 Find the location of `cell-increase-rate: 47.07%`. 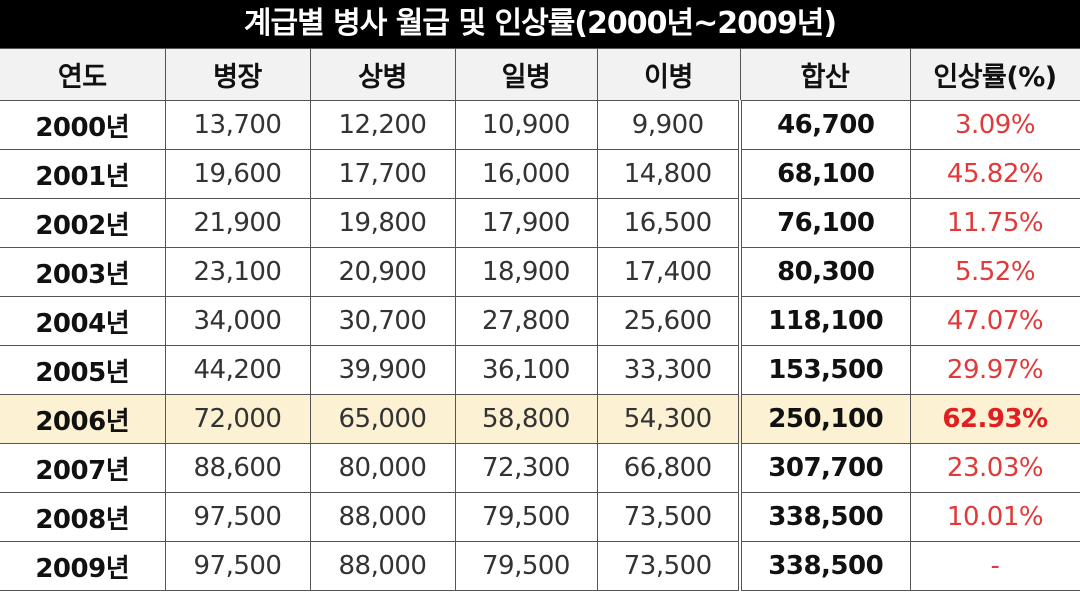

cell-increase-rate: 47.07% is located at coordinates (994, 321).